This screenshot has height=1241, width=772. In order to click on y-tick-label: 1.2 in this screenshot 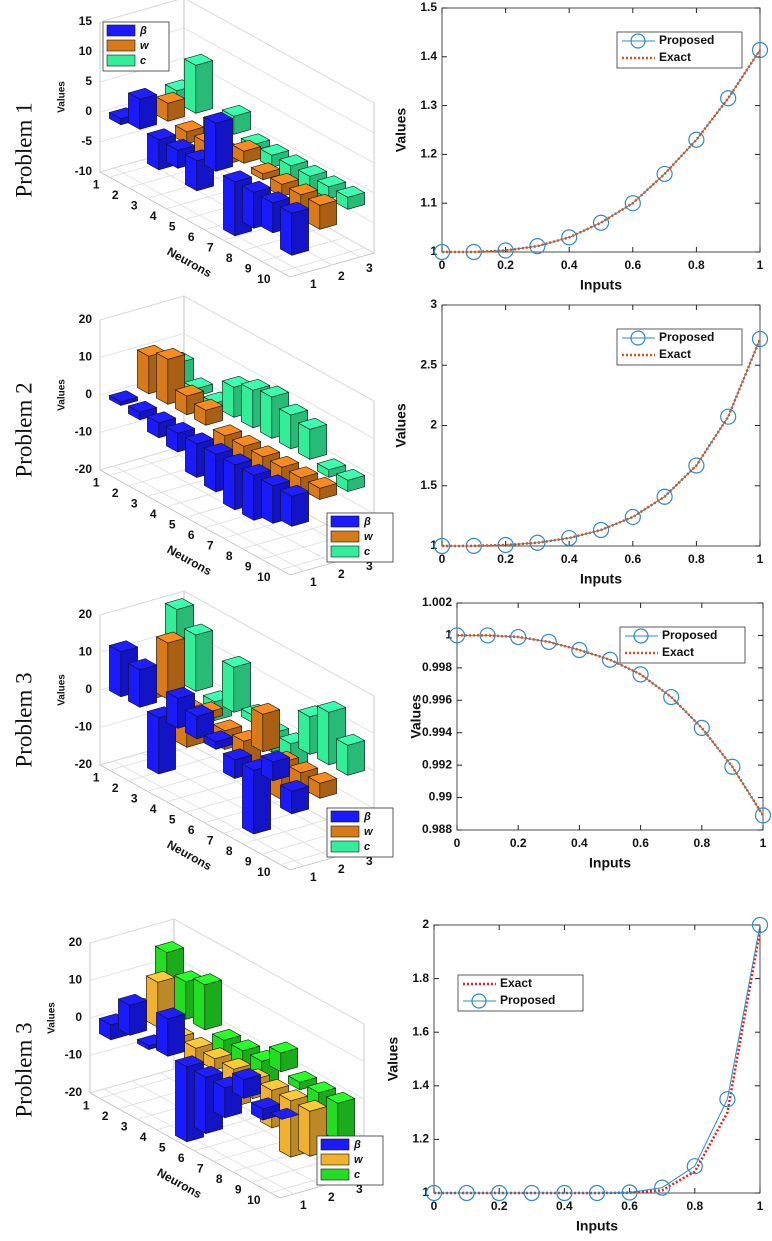, I will do `click(428, 154)`.